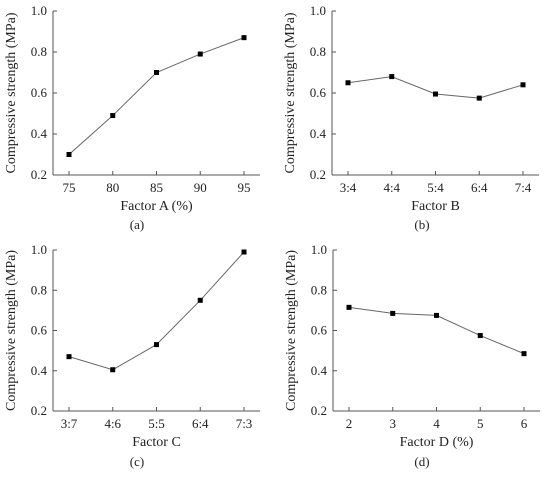 This screenshot has width=550, height=479. Describe the element at coordinates (421, 224) in the screenshot. I see `panel-caption: (b)` at that location.